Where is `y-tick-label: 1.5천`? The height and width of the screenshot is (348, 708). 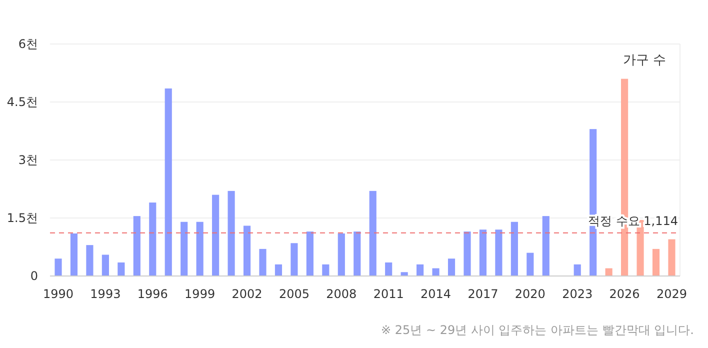 y-tick-label: 1.5천 is located at coordinates (22, 218).